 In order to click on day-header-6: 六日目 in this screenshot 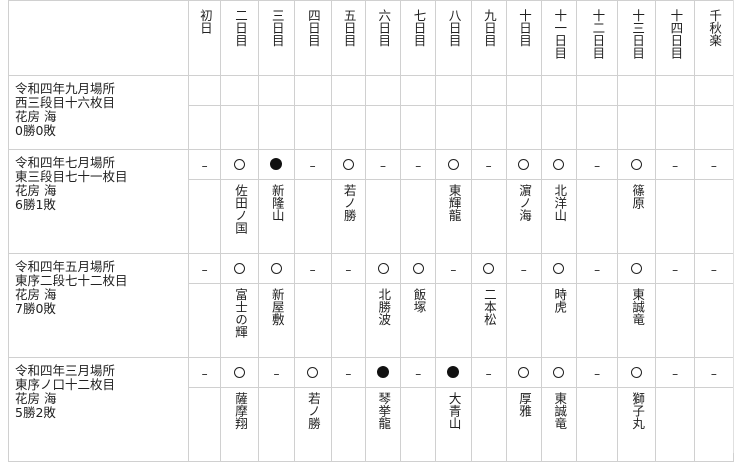, I will do `click(383, 38)`.